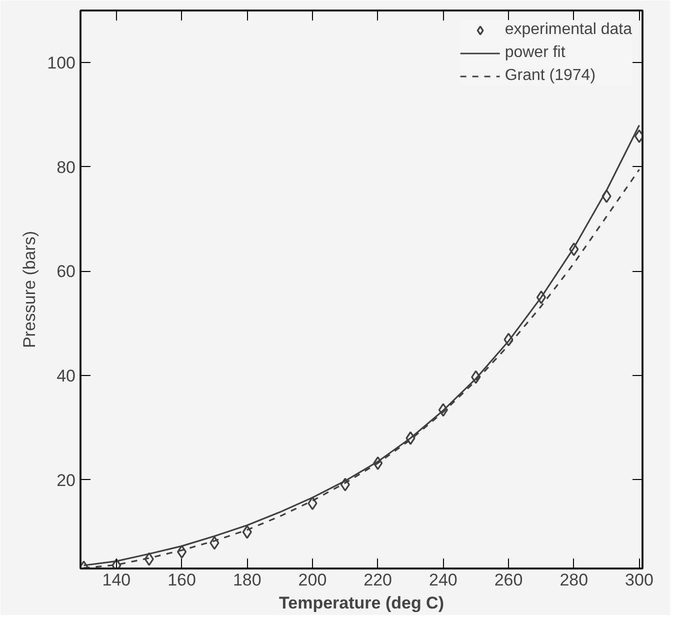  What do you see at coordinates (312, 580) in the screenshot?
I see `x-tick-label: 200` at bounding box center [312, 580].